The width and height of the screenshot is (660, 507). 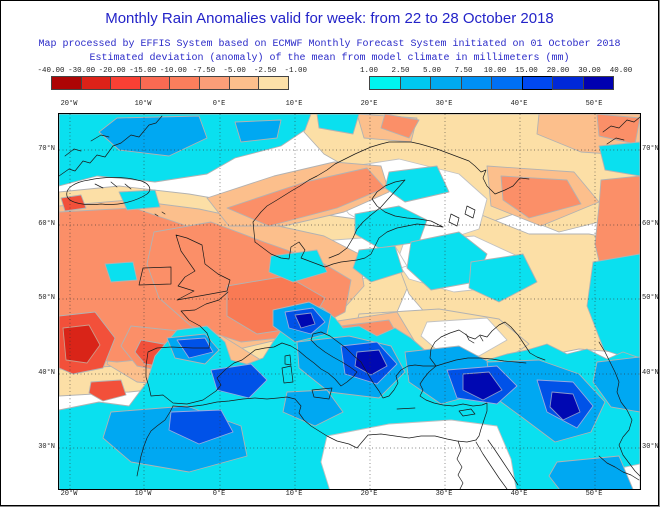 I want to click on lat-label-left: 70°N, so click(x=46, y=149).